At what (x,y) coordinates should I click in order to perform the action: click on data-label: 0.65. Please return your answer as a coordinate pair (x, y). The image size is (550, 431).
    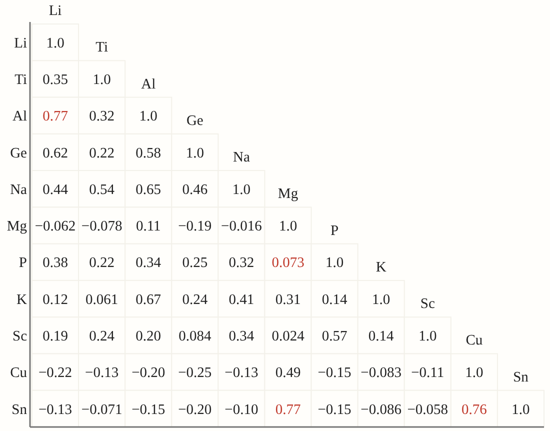
    Looking at the image, I should click on (149, 190).